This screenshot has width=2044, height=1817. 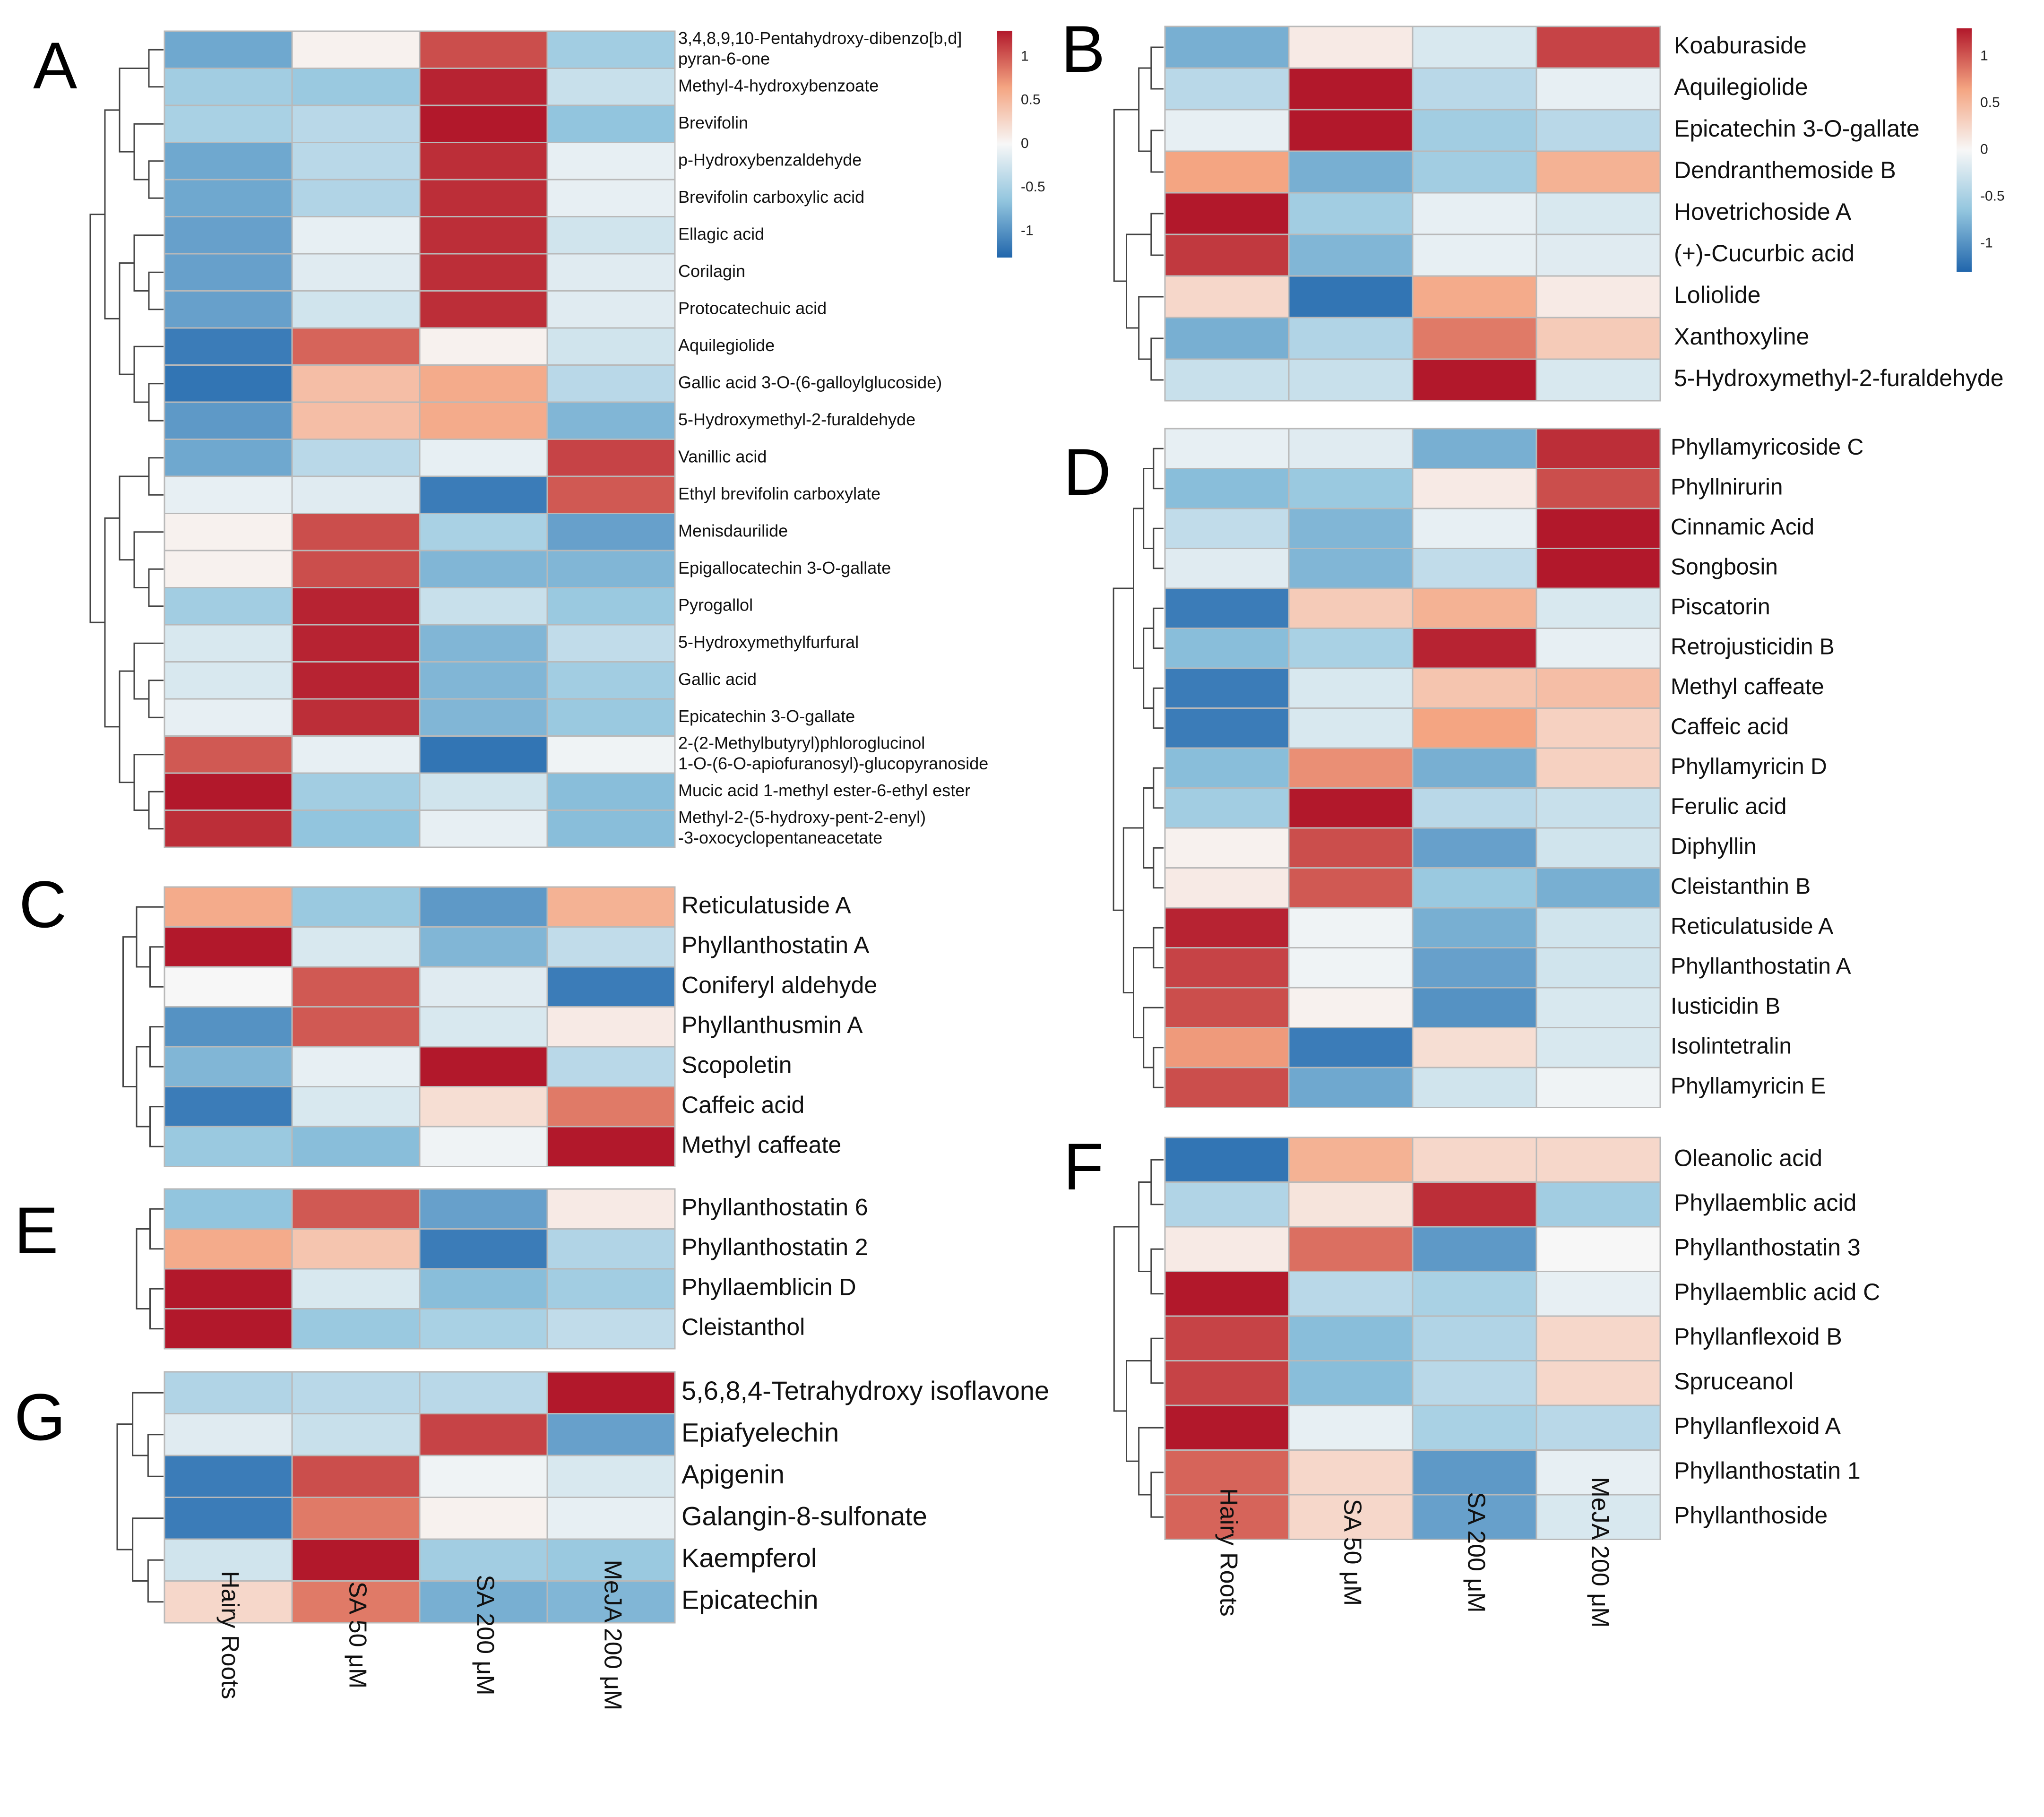 I want to click on row-label: Songbosin, so click(x=1724, y=566).